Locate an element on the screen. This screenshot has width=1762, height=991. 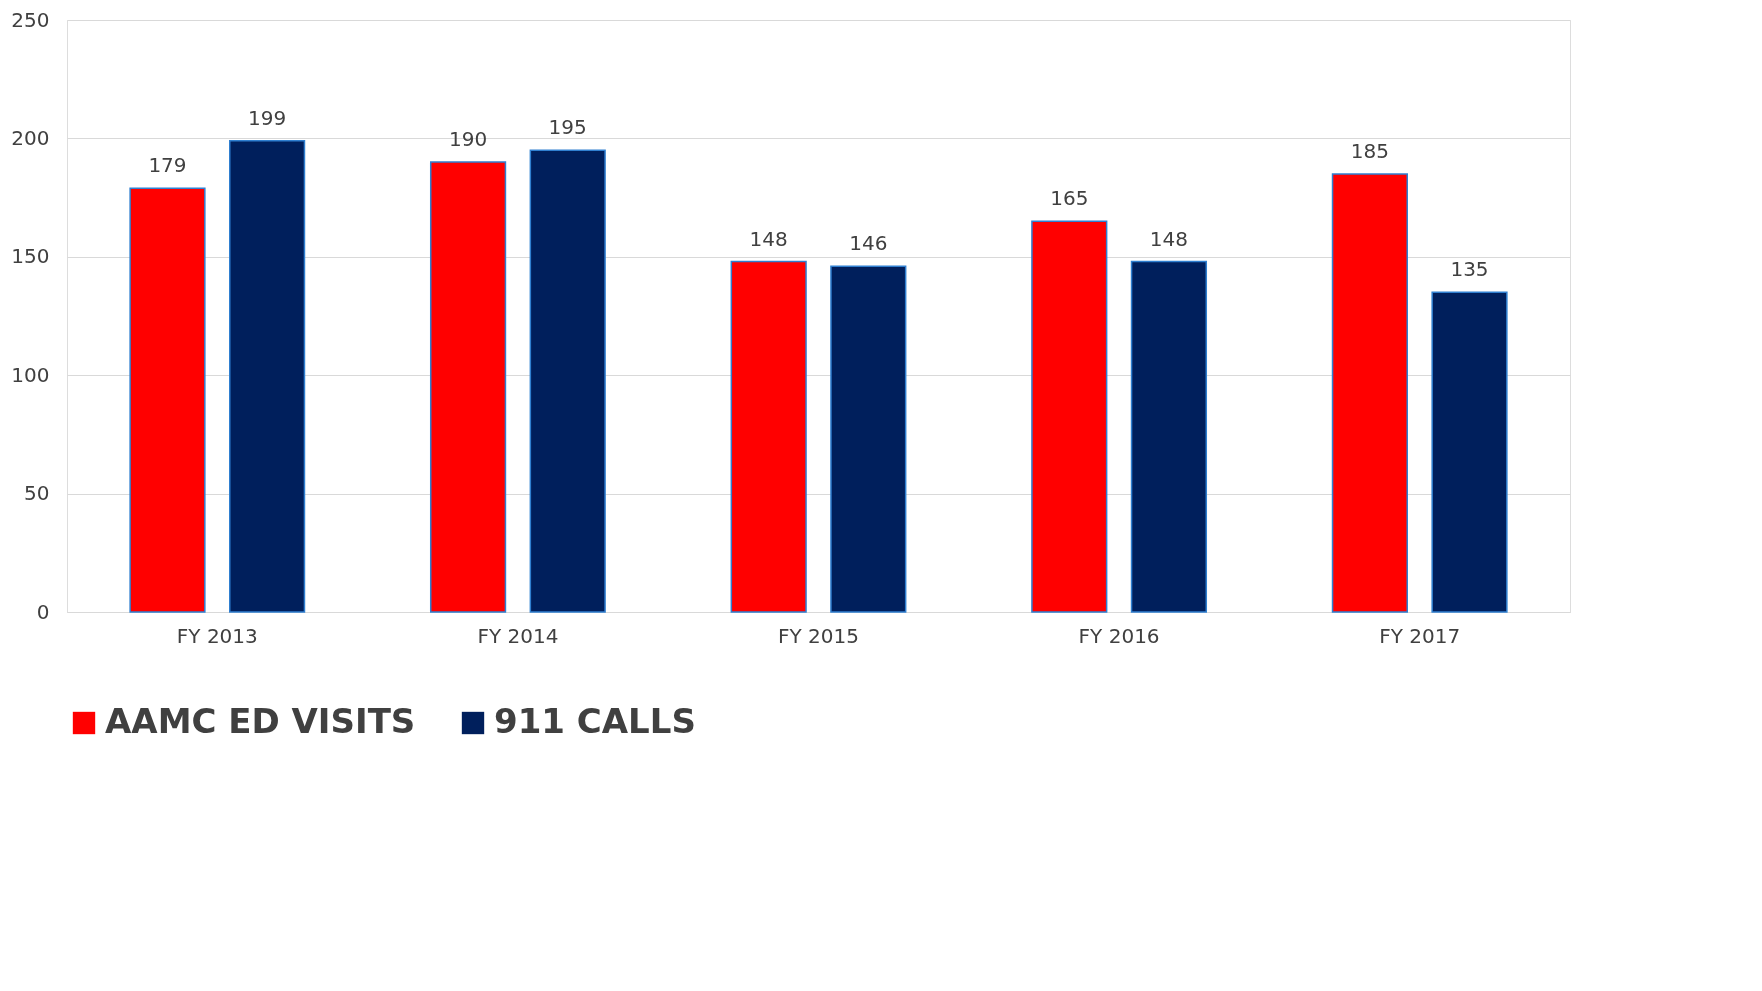
legend-label: 911 CALLS is located at coordinates (595, 721).